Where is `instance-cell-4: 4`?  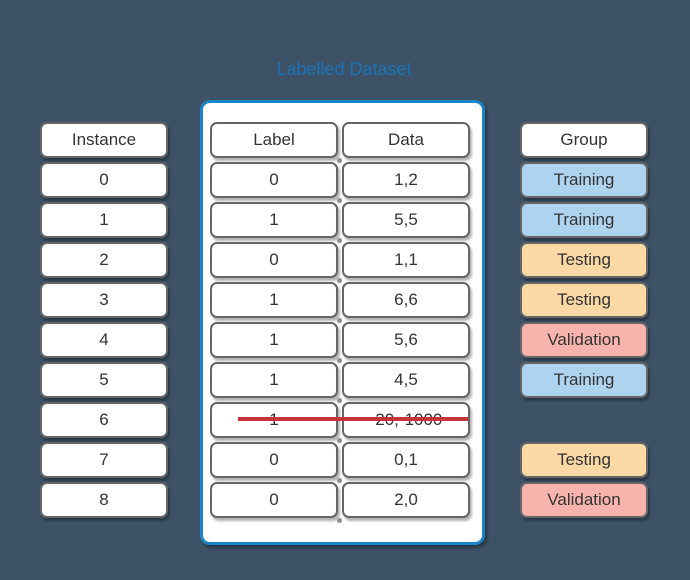 instance-cell-4: 4 is located at coordinates (104, 340).